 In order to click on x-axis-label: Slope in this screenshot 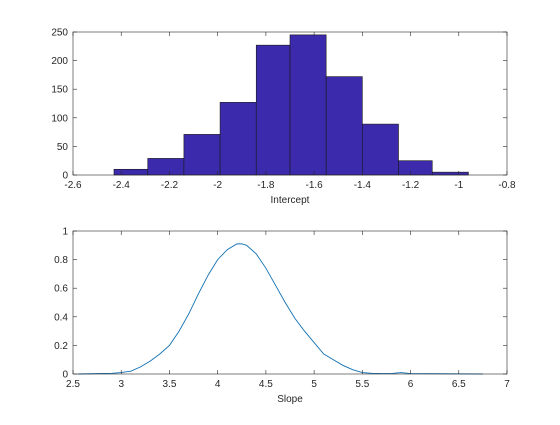, I will do `click(290, 399)`.